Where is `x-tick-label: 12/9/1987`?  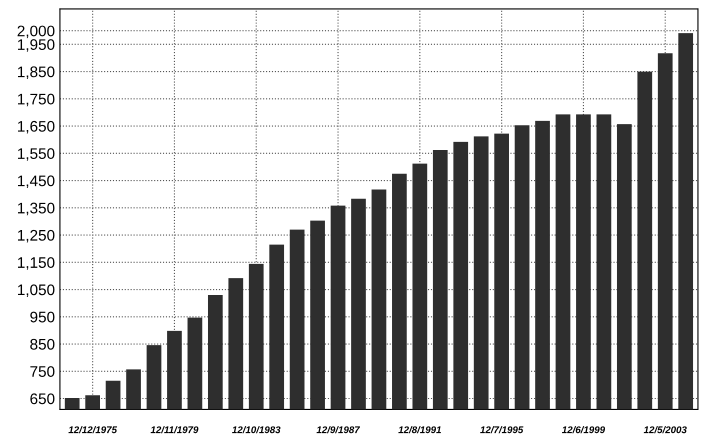
x-tick-label: 12/9/1987 is located at coordinates (338, 430).